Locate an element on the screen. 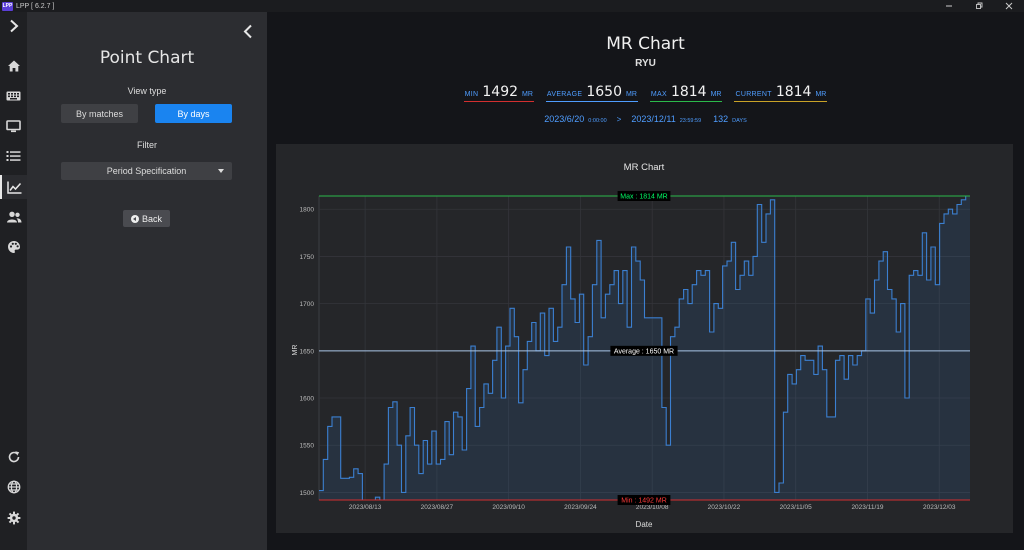  stat-current: CURRENT 1814 MR is located at coordinates (781, 93).